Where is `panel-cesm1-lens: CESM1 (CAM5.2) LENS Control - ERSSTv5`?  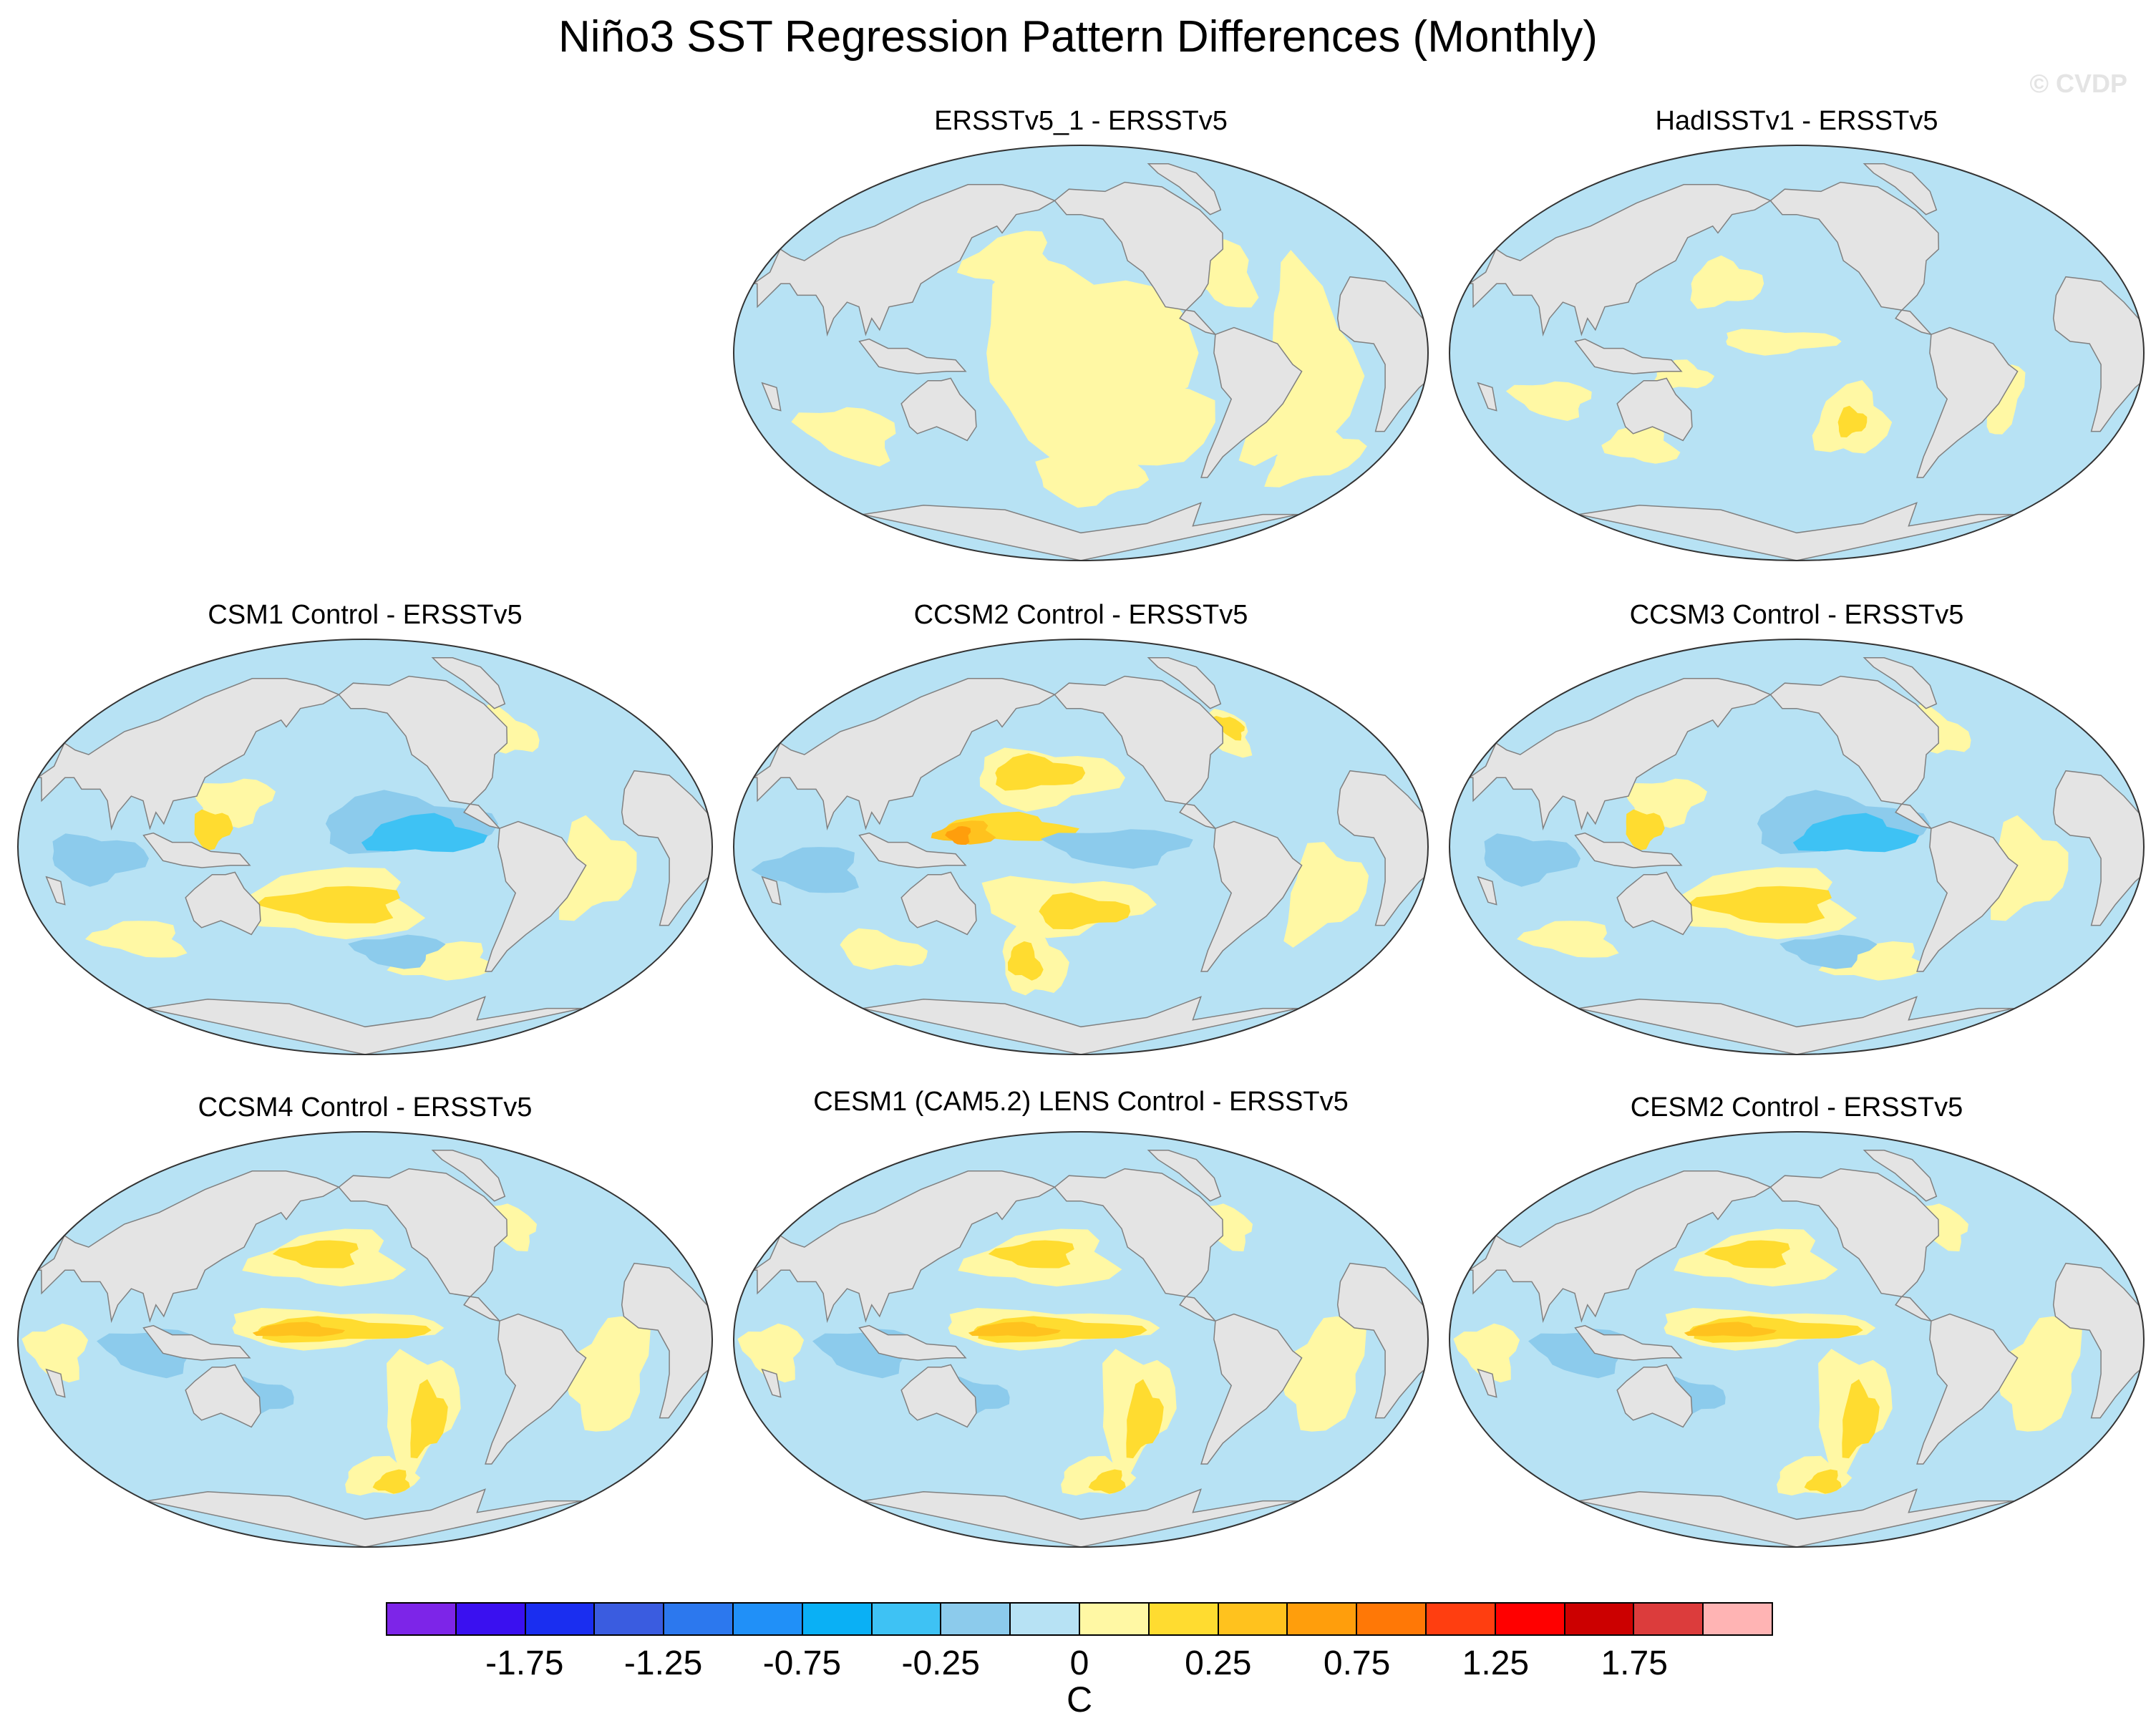 panel-cesm1-lens: CESM1 (CAM5.2) LENS Control - ERSSTv5 is located at coordinates (1081, 1318).